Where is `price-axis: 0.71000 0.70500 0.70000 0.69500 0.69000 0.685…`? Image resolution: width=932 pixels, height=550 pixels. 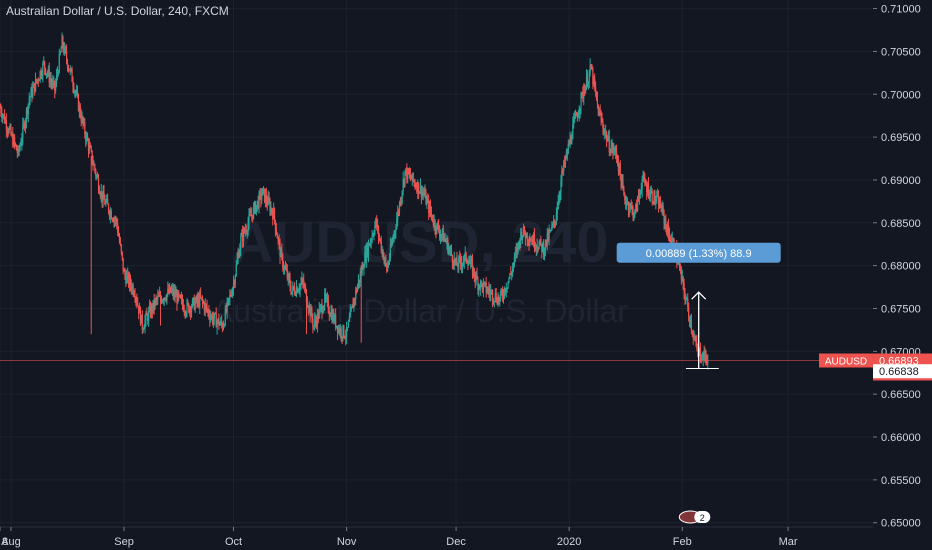 price-axis: 0.71000 0.70500 0.70000 0.69500 0.69000 0.685… is located at coordinates (875, 275).